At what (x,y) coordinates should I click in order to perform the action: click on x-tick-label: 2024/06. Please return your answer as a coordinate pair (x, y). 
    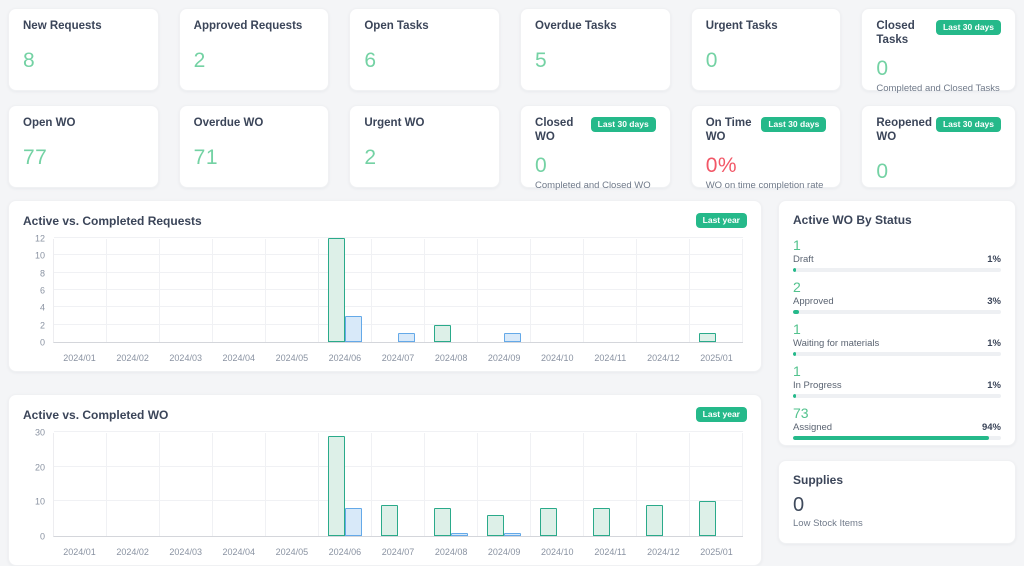
    Looking at the image, I should click on (345, 552).